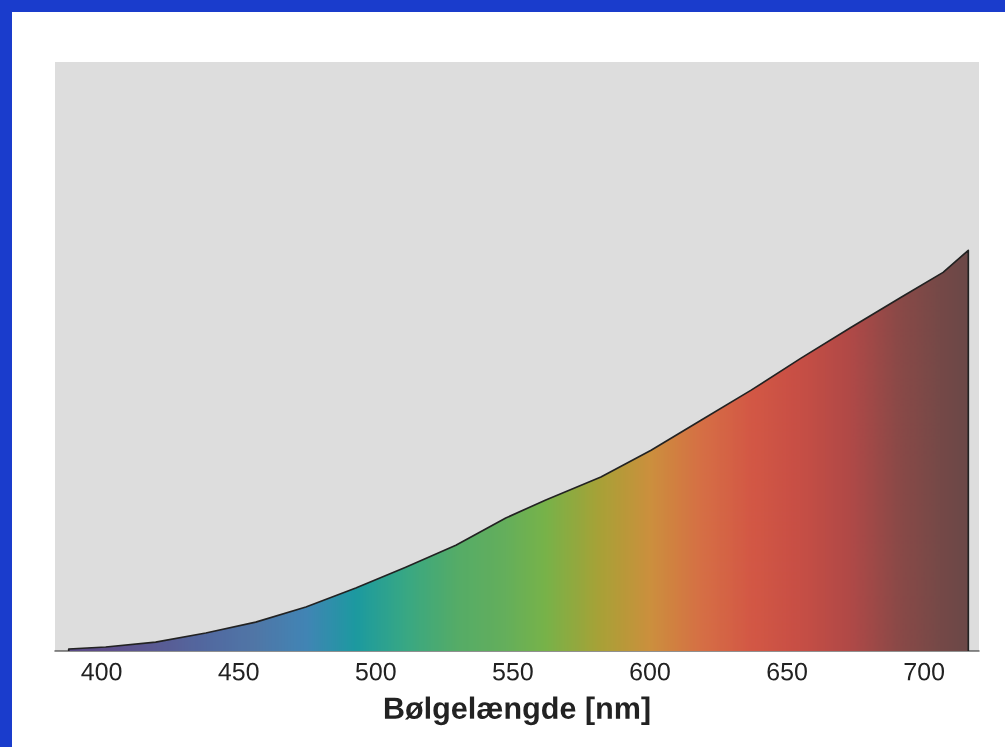 This screenshot has height=747, width=1005. I want to click on x-tick-label: 700, so click(924, 671).